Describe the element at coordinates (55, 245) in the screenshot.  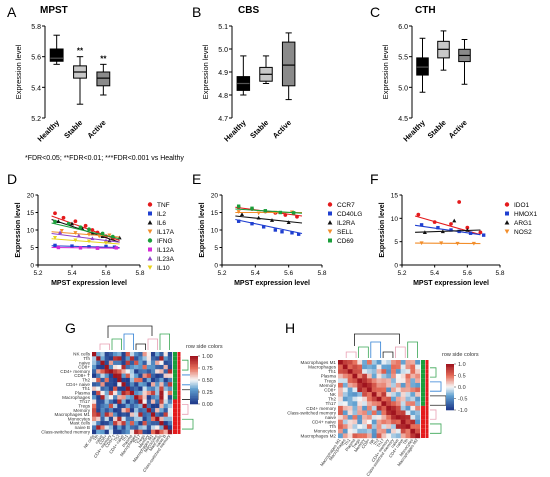
I see `data-point-il2` at that location.